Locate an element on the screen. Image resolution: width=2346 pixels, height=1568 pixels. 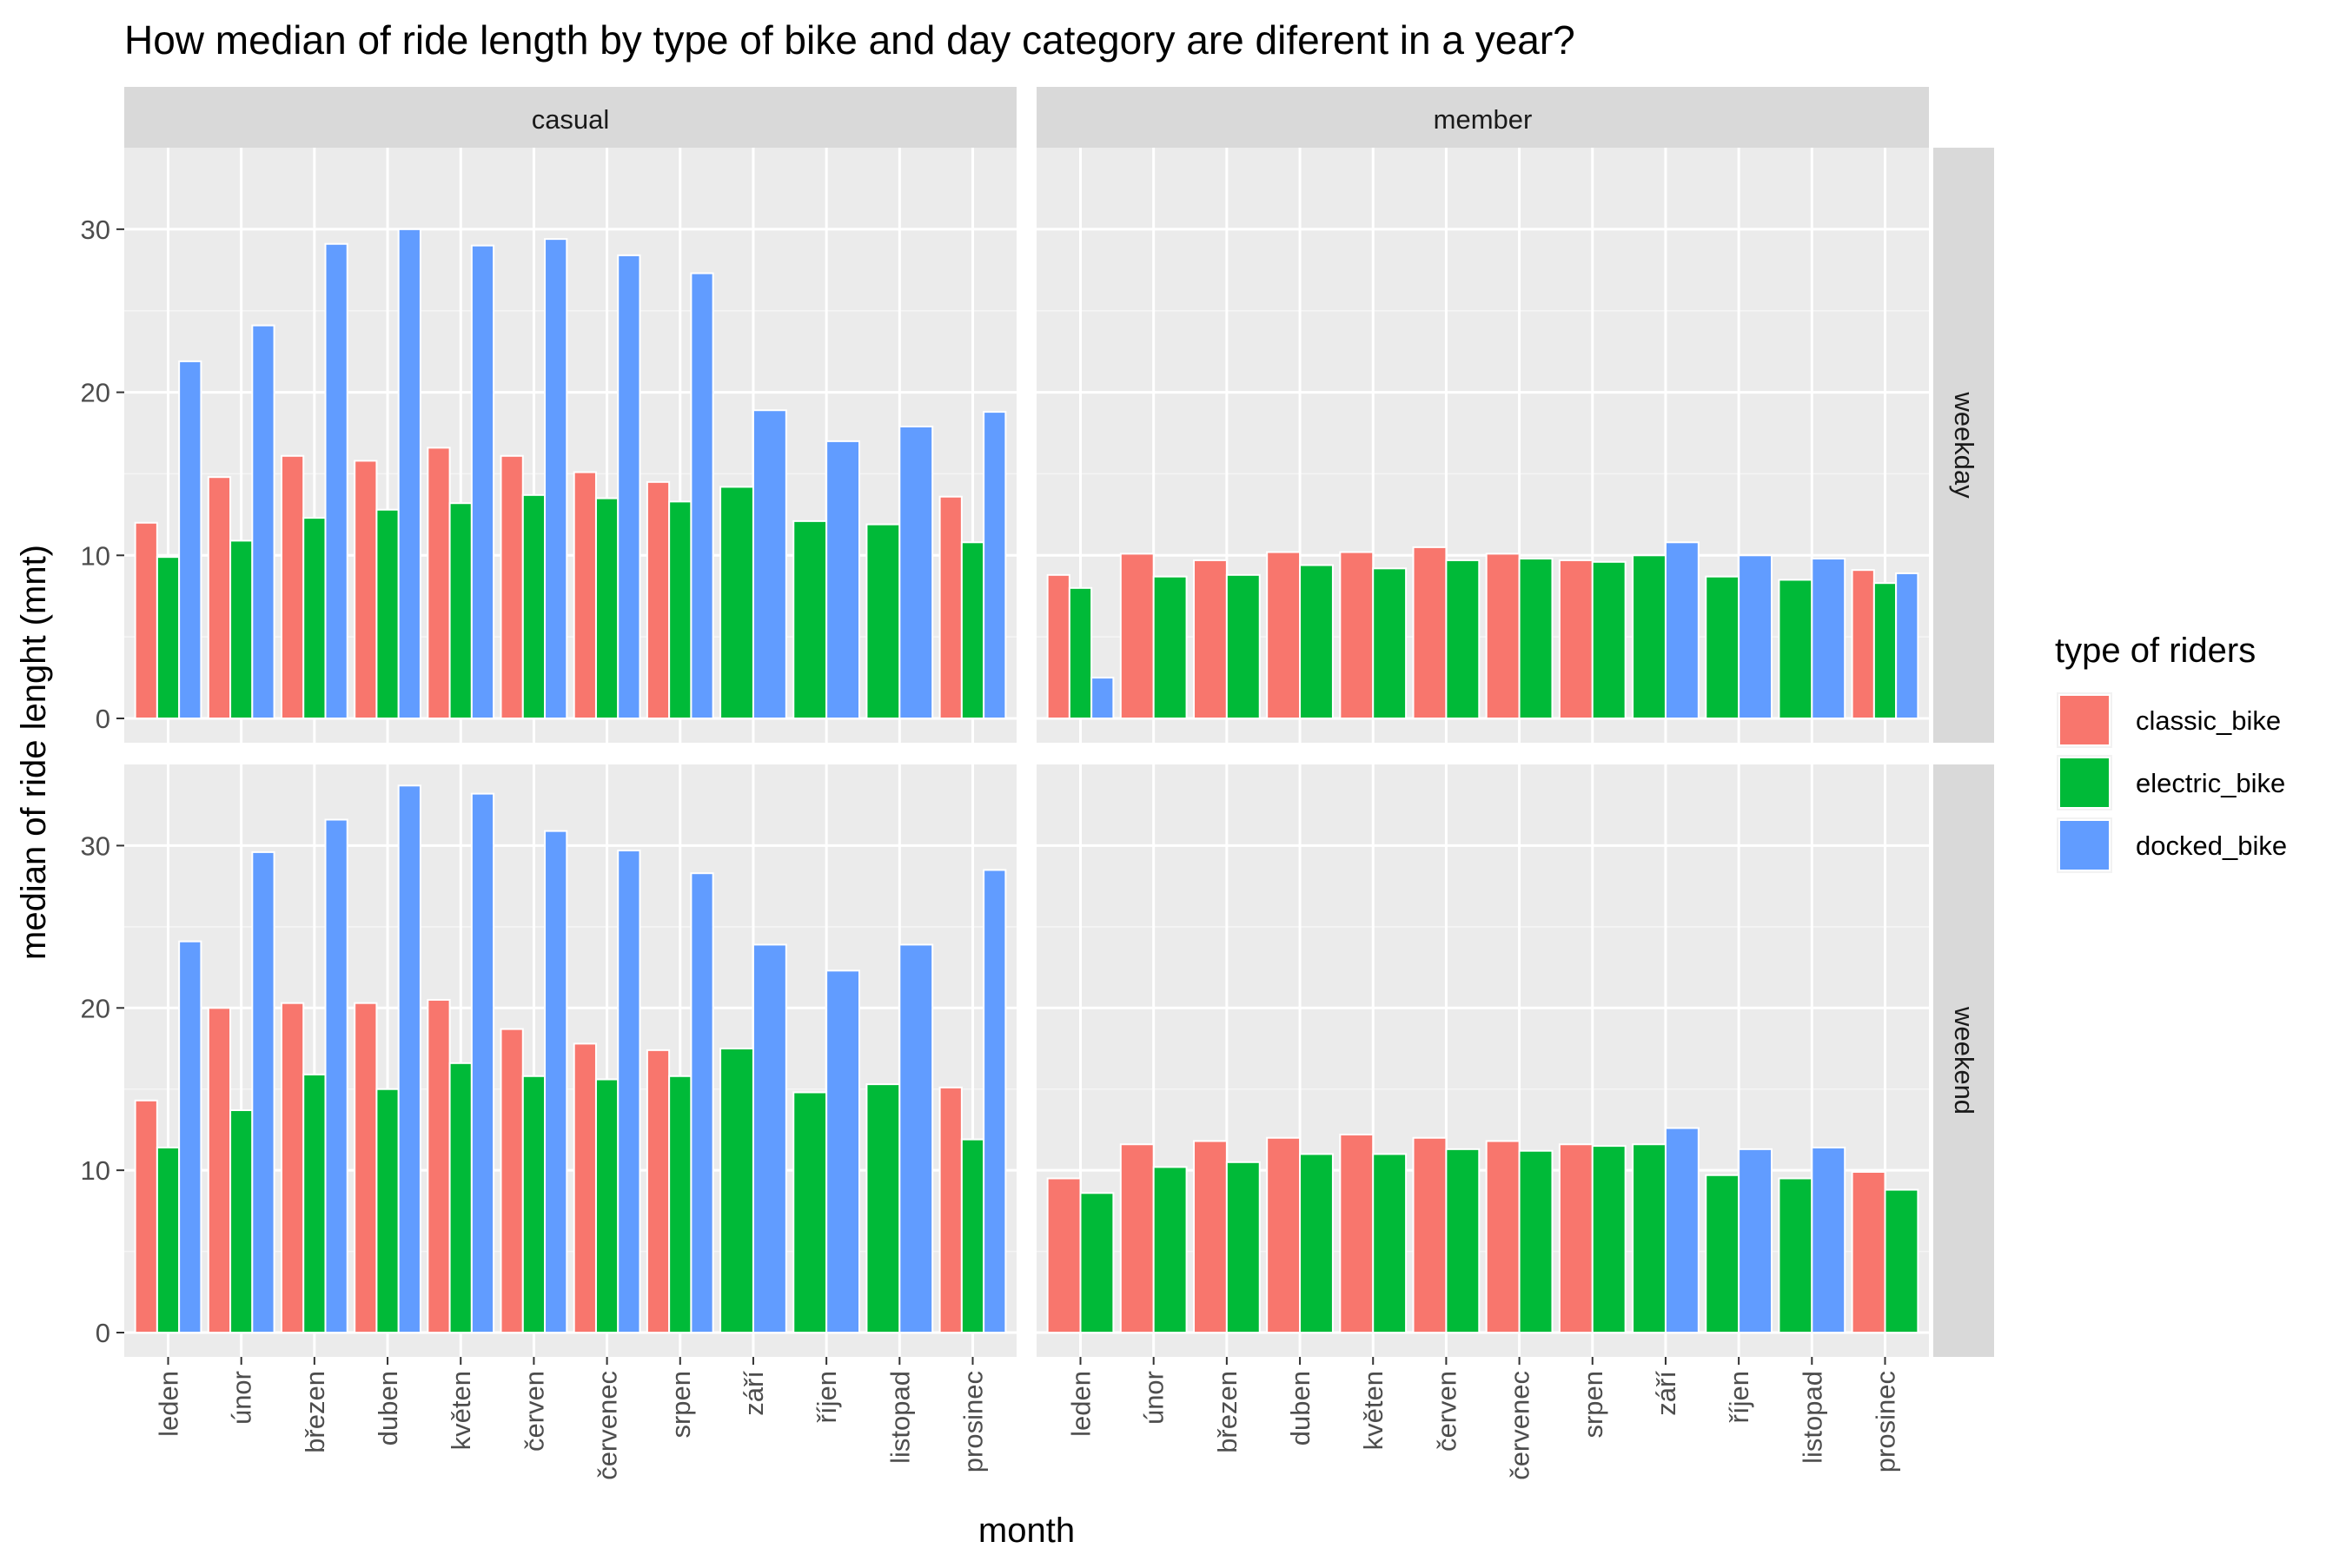
facet-strip-label: weekday is located at coordinates (1964, 445).